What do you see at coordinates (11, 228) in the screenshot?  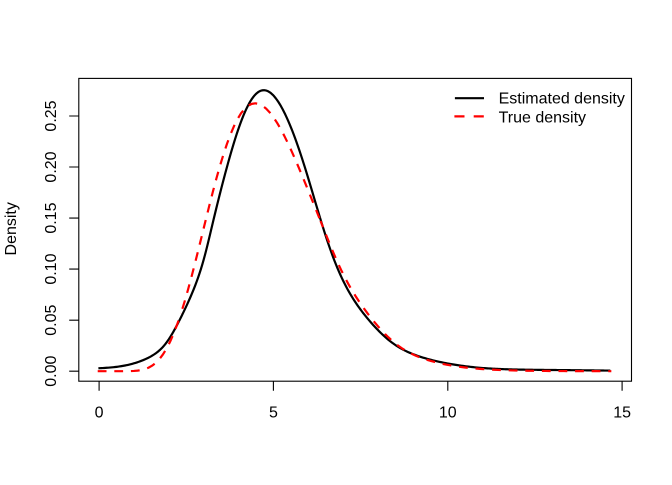 I see `svg-text: Density` at bounding box center [11, 228].